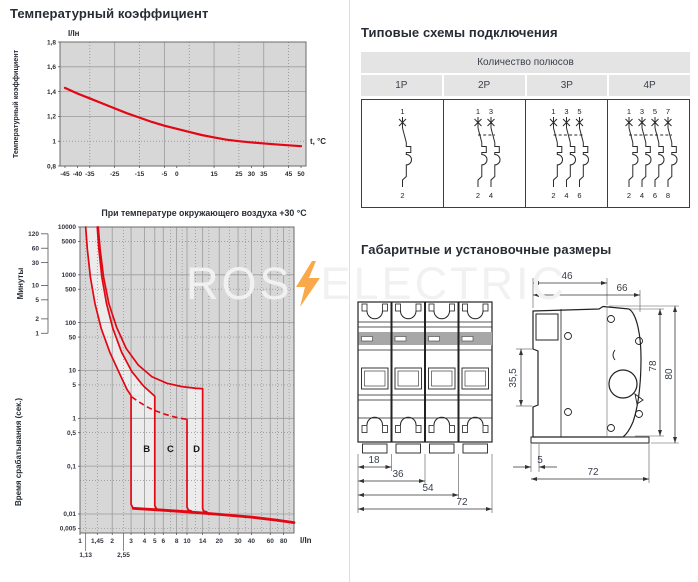 The height and width of the screenshot is (582, 698). Describe the element at coordinates (115, 174) in the screenshot. I see `x-tick-label: -25` at that location.